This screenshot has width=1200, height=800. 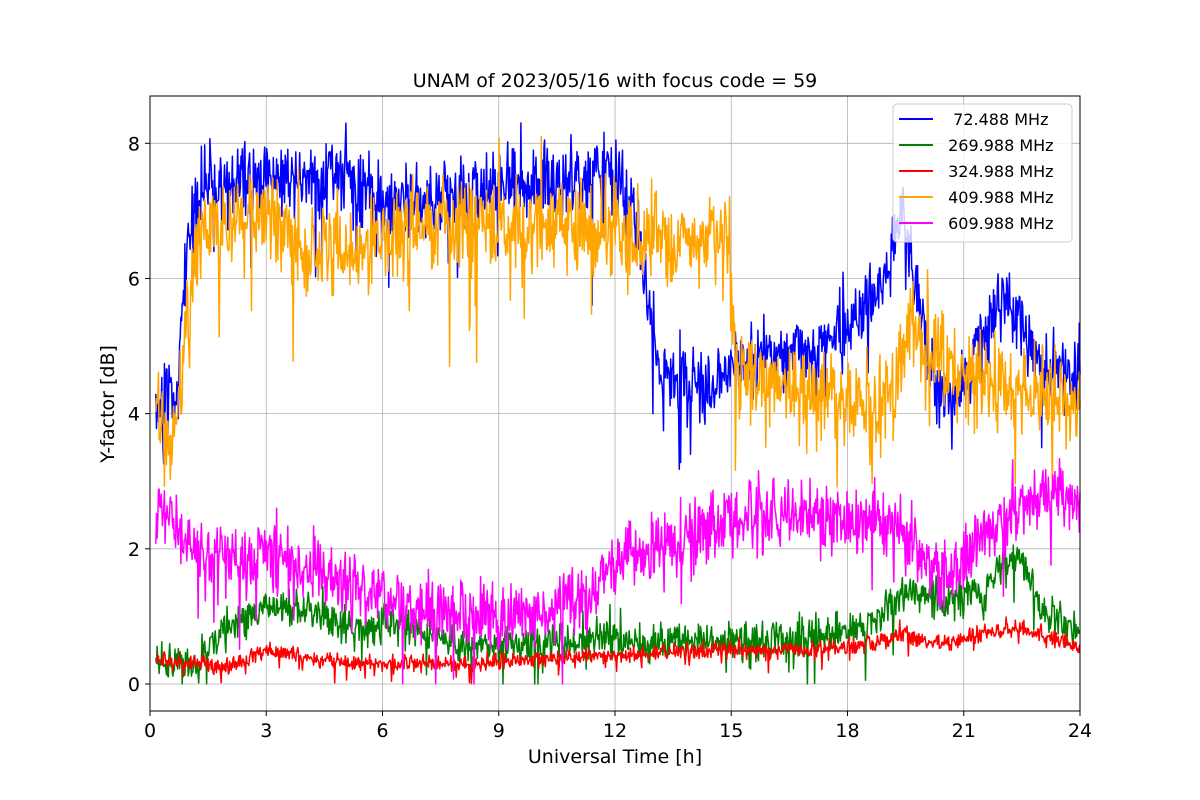 What do you see at coordinates (150, 731) in the screenshot?
I see `x-tick-label: 0` at bounding box center [150, 731].